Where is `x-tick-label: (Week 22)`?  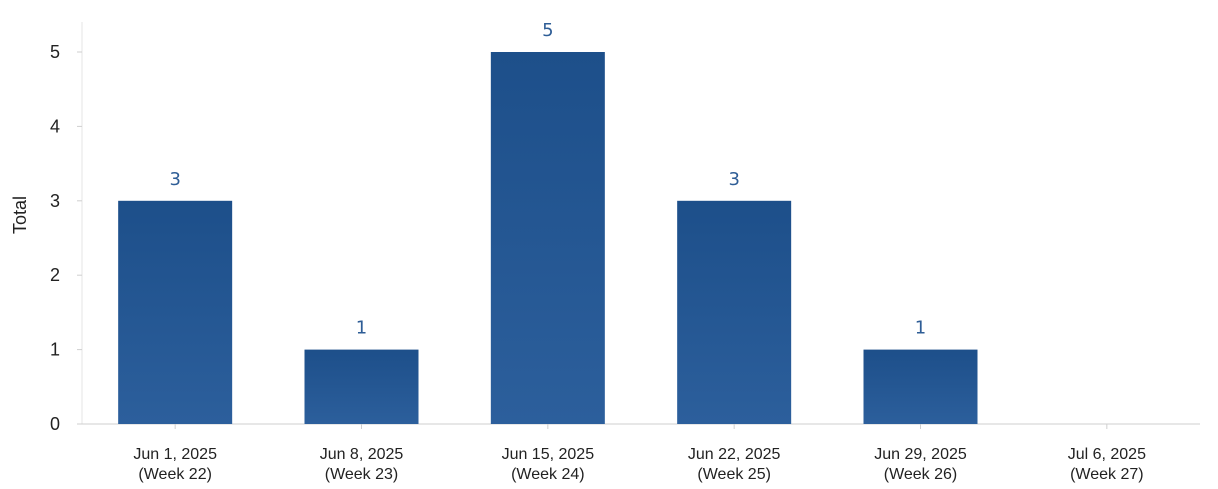 x-tick-label: (Week 22) is located at coordinates (175, 474).